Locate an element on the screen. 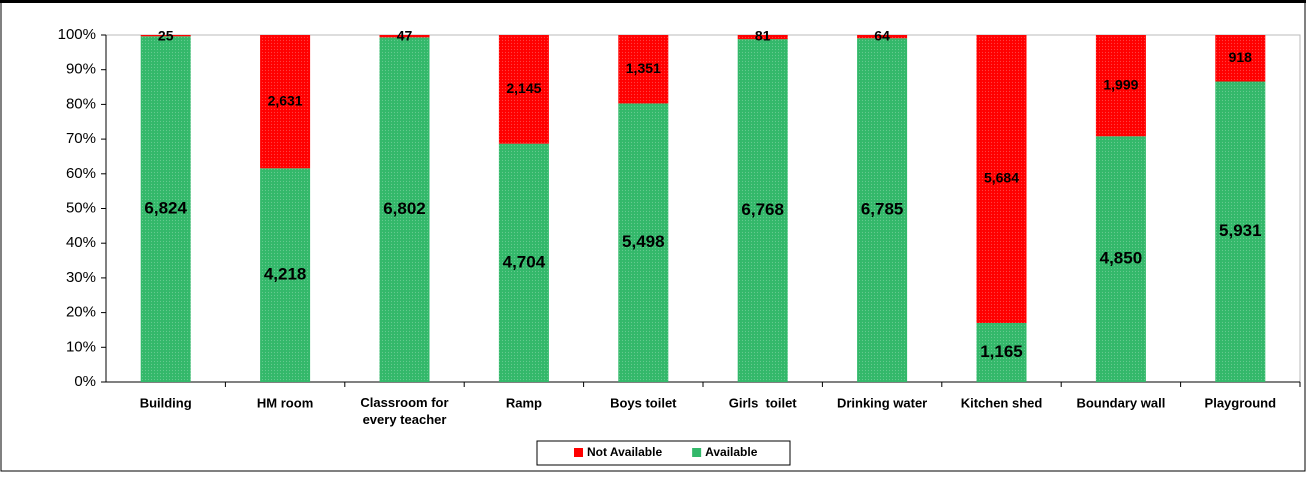  data-label: 4,704 is located at coordinates (524, 261).